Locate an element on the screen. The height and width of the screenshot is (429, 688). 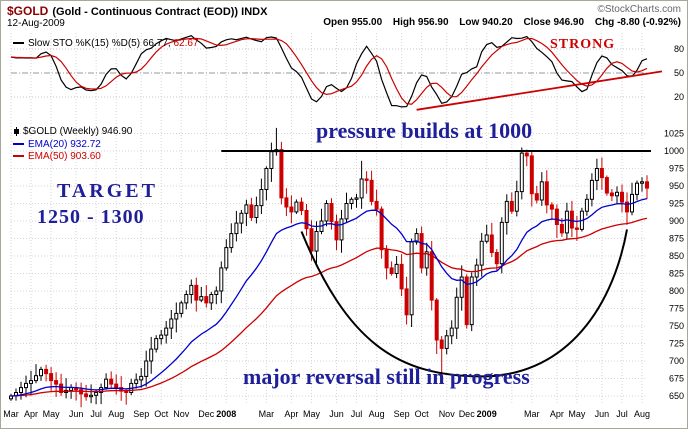
svg-text: 750 is located at coordinates (676, 326).